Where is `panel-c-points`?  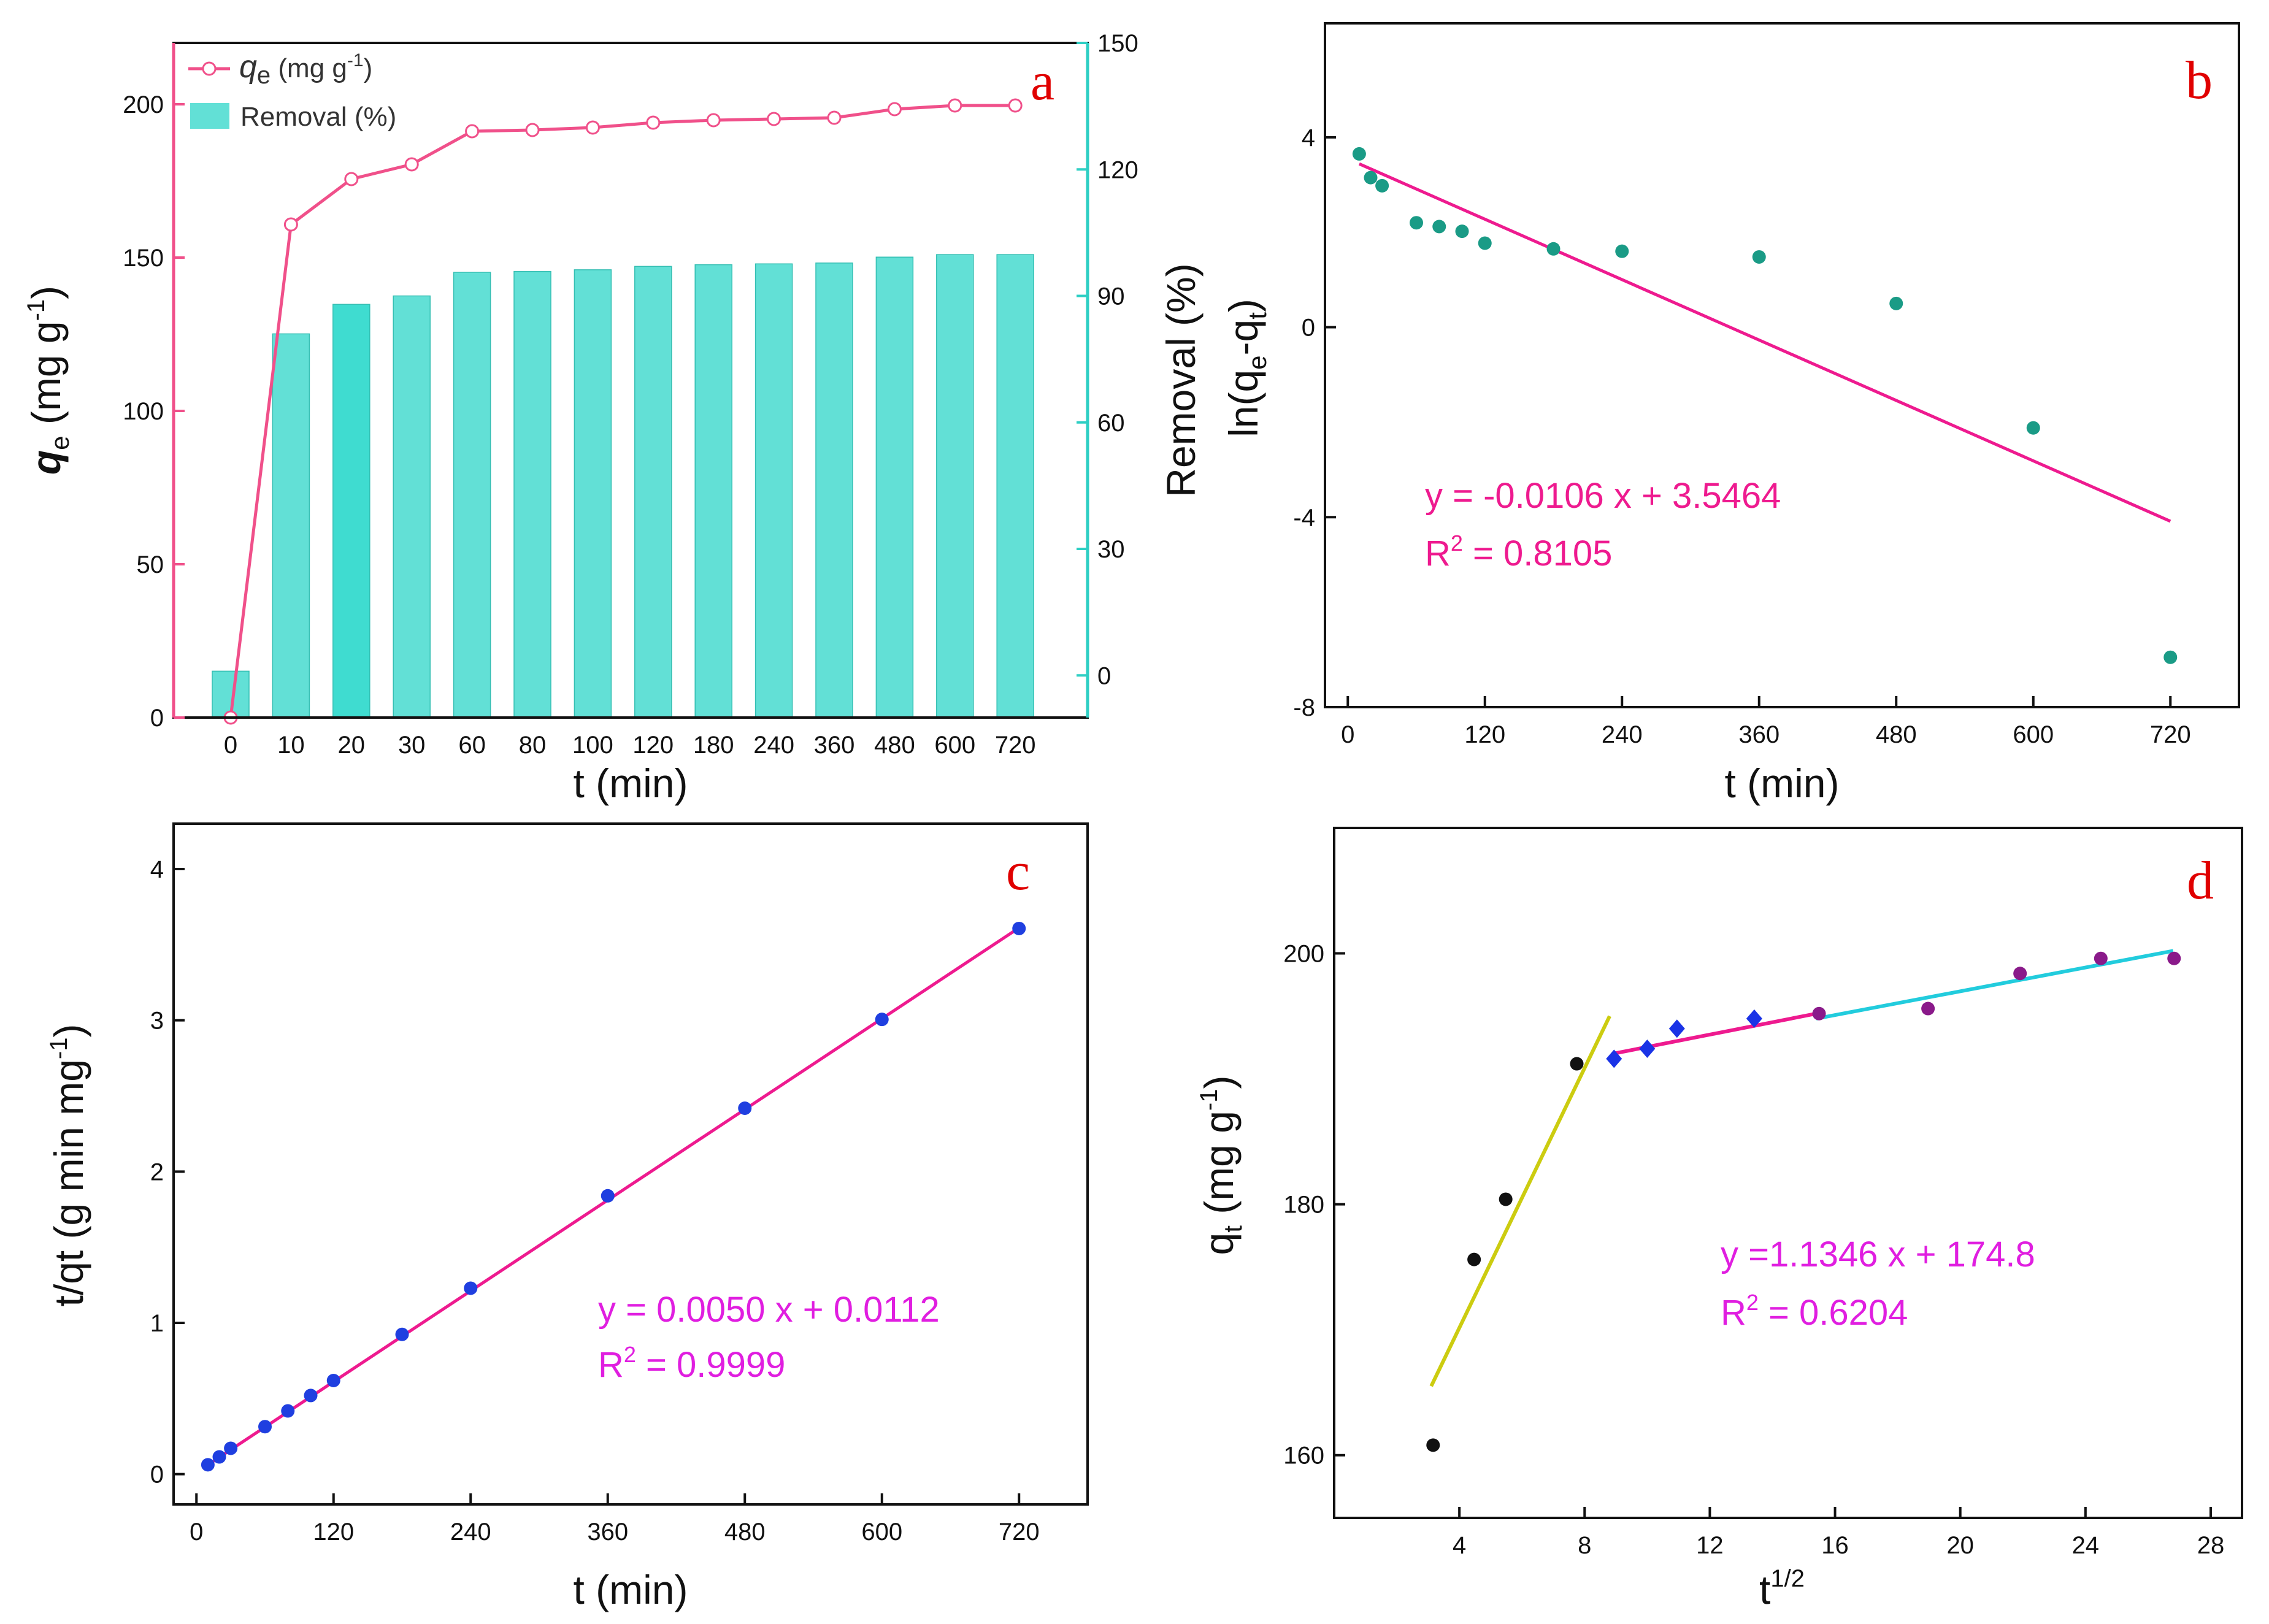 panel-c-points is located at coordinates (613, 1196).